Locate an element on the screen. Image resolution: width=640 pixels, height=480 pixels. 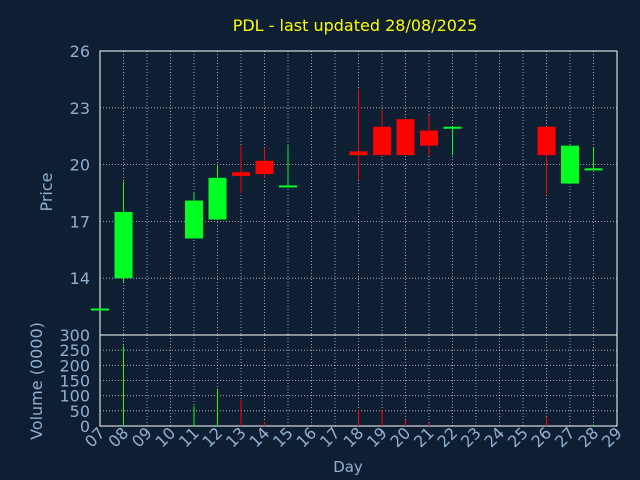
price-axis-label: Price is located at coordinates (46, 191).